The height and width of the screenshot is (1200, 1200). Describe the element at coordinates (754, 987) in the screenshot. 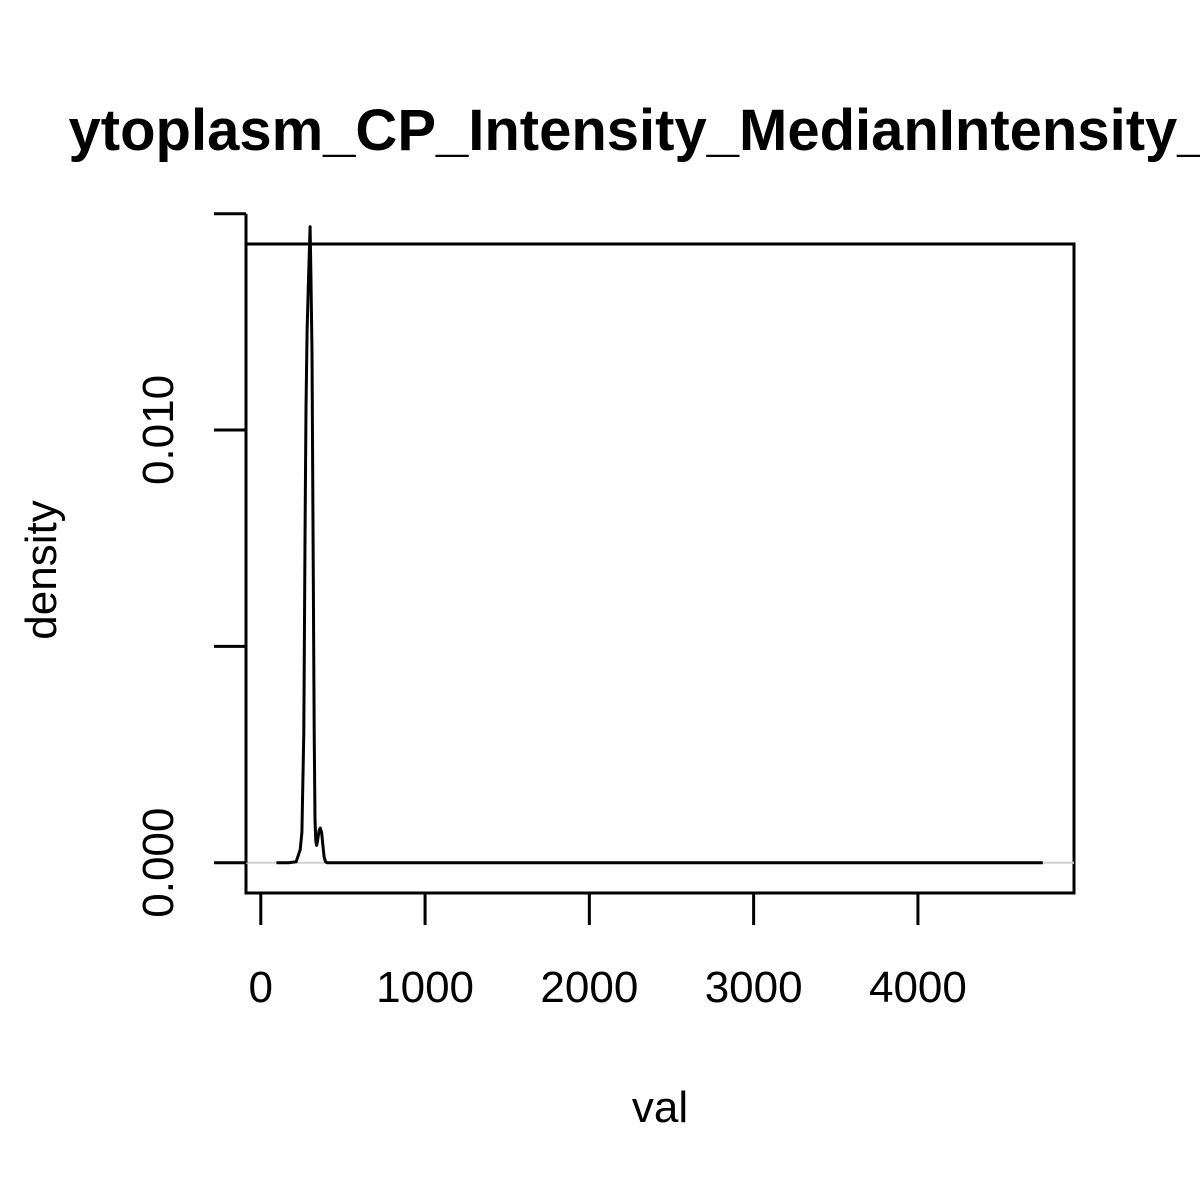

I see `x-tick-label: 3000` at that location.